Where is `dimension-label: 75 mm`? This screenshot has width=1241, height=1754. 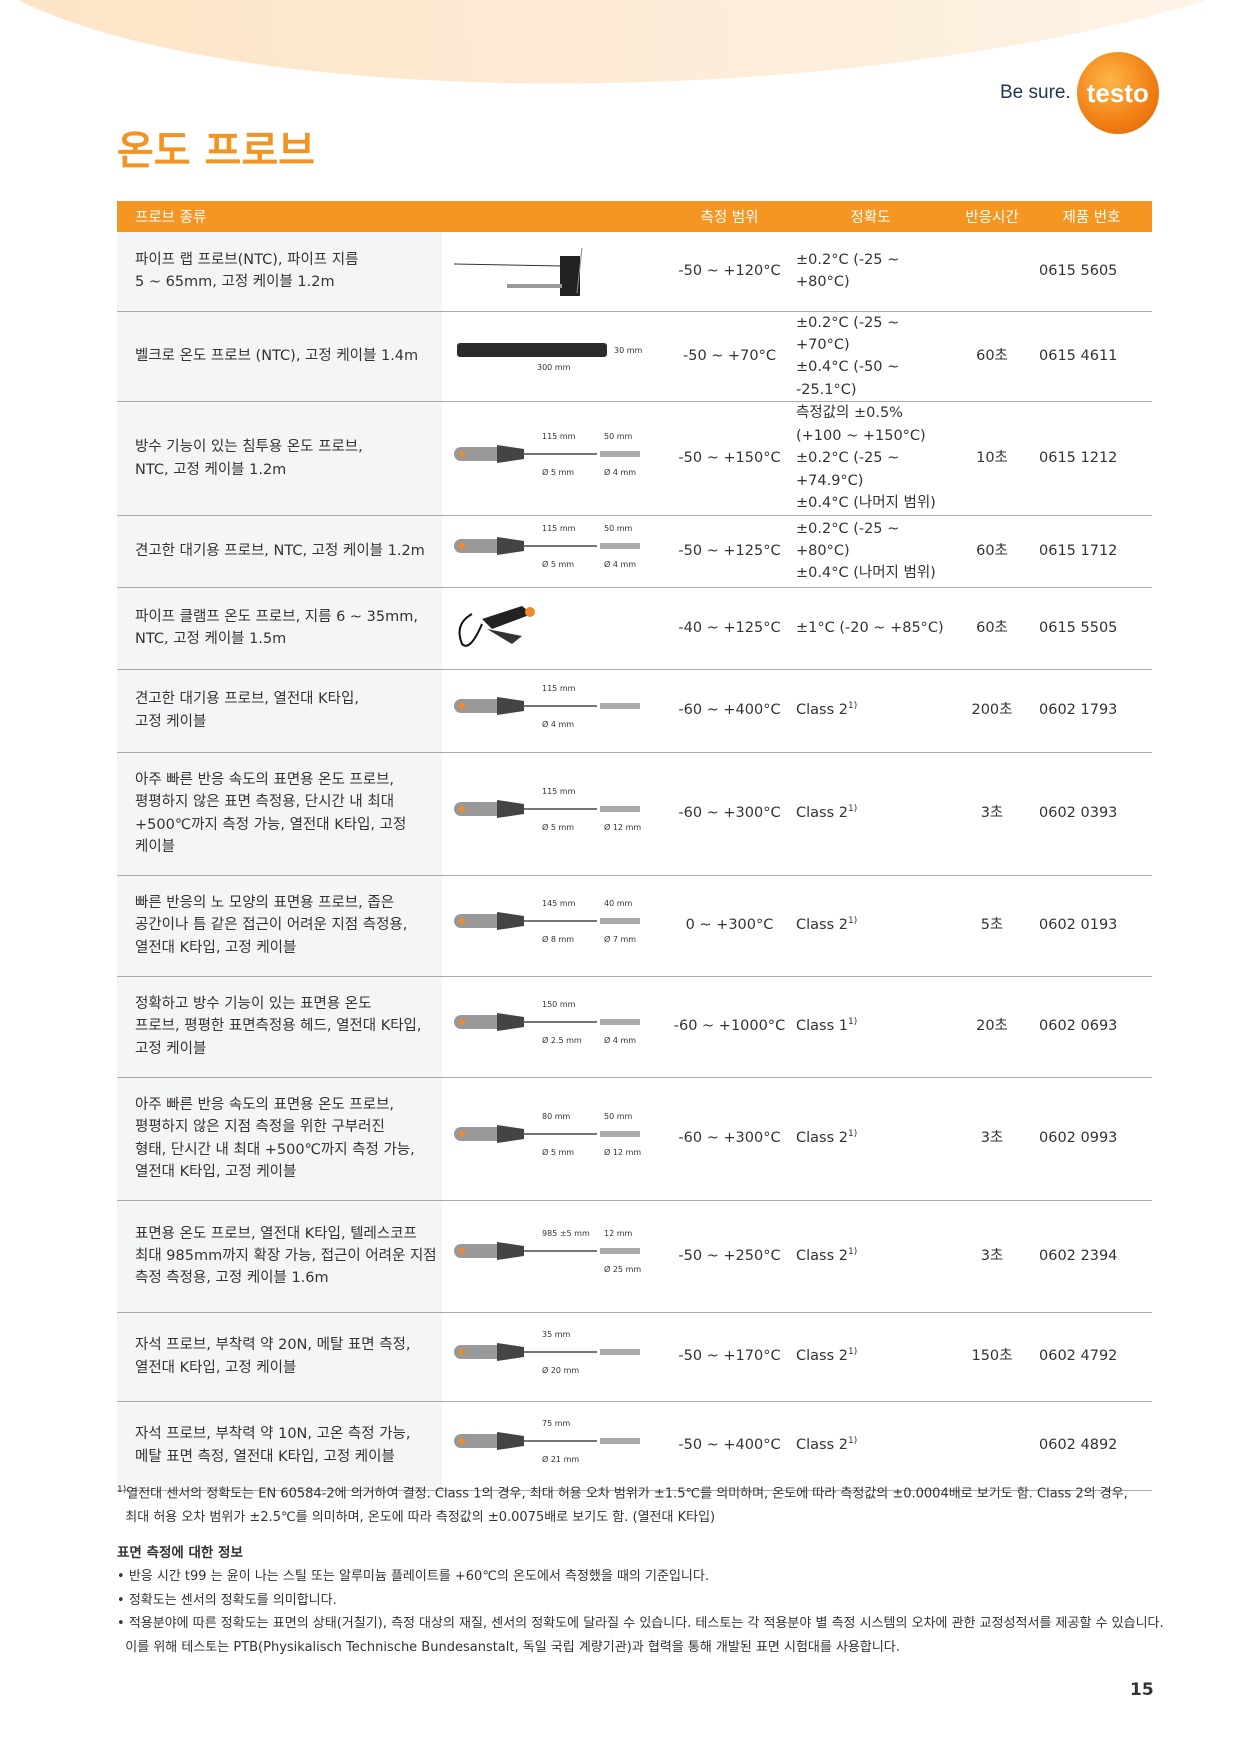 dimension-label: 75 mm is located at coordinates (556, 1423).